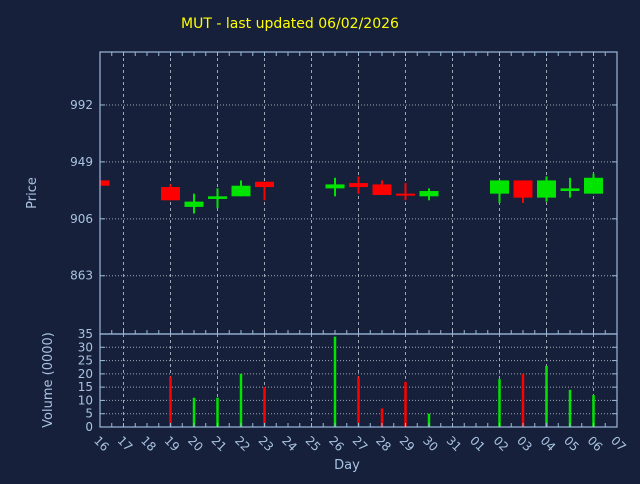 This screenshot has height=484, width=640. What do you see at coordinates (524, 443) in the screenshot?
I see `day-tick-label: 03` at bounding box center [524, 443].